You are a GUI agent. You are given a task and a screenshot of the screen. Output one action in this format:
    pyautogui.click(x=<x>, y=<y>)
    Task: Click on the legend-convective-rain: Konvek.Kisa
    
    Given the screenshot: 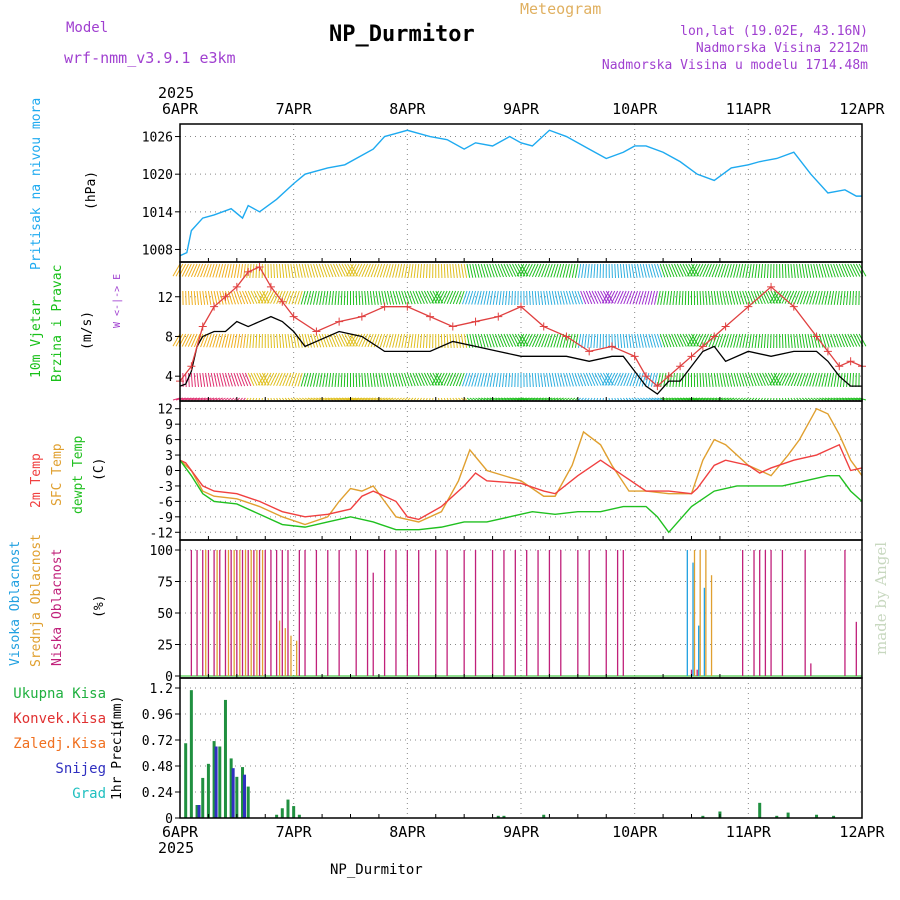 What is the action you would take?
    pyautogui.click(x=59, y=719)
    